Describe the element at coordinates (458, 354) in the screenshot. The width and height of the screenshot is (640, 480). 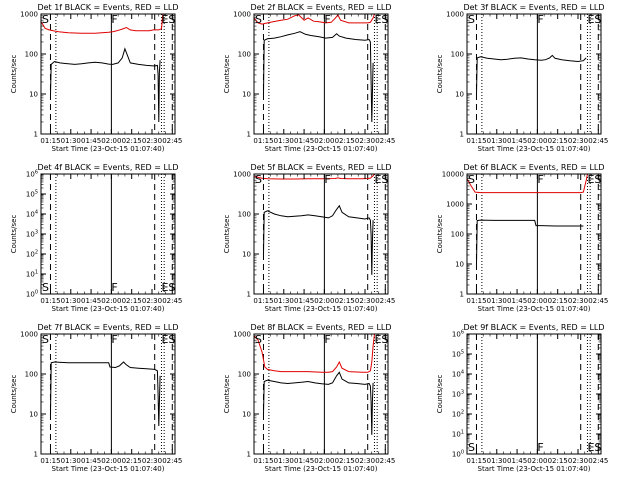
I see `y-tick-label: 10⁵` at that location.